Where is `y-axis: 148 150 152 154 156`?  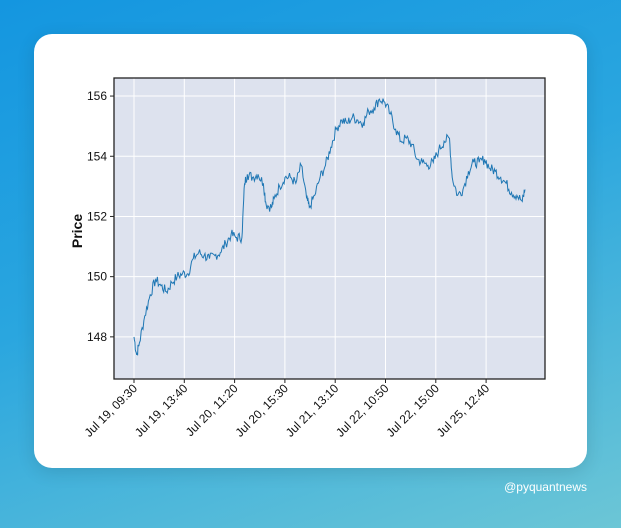 y-axis: 148 150 152 154 156 is located at coordinates (100, 216).